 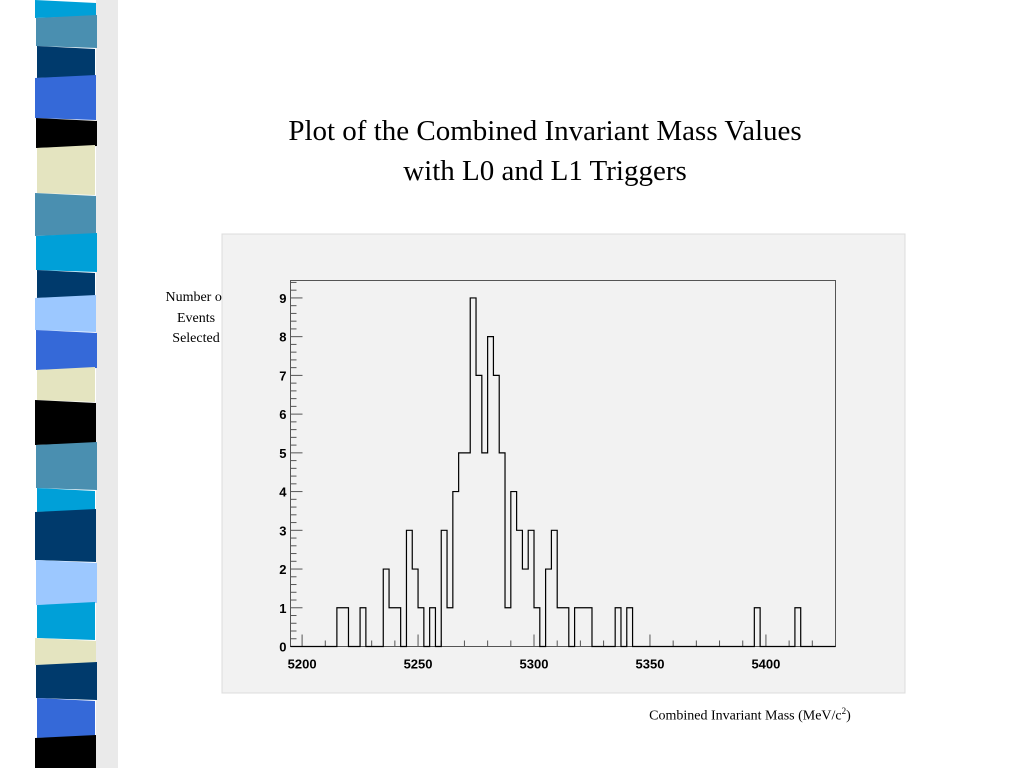 What do you see at coordinates (282, 453) in the screenshot?
I see `y-tick-label: 5` at bounding box center [282, 453].